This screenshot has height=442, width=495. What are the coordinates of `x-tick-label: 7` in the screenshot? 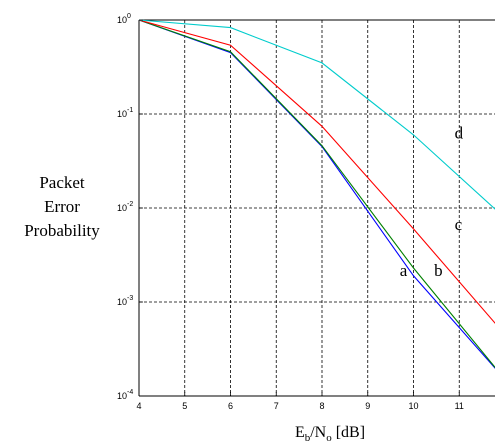 It's located at (276, 406).